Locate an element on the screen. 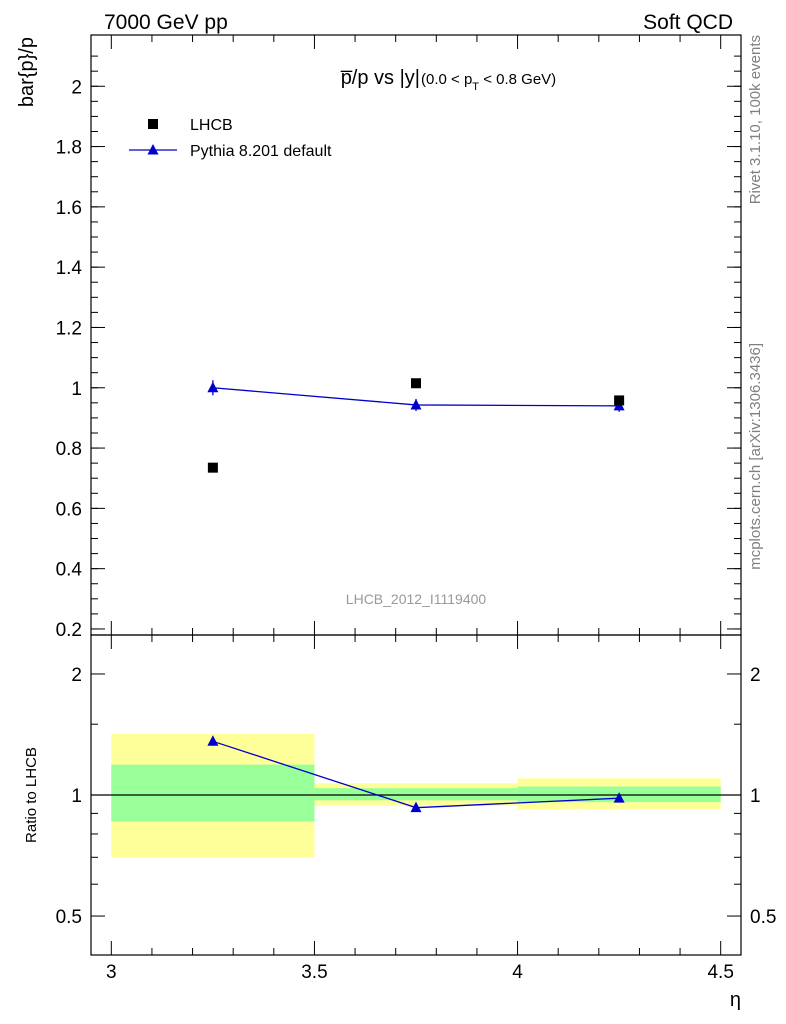  main-ytick-label-7: 1.6 is located at coordinates (69, 208).